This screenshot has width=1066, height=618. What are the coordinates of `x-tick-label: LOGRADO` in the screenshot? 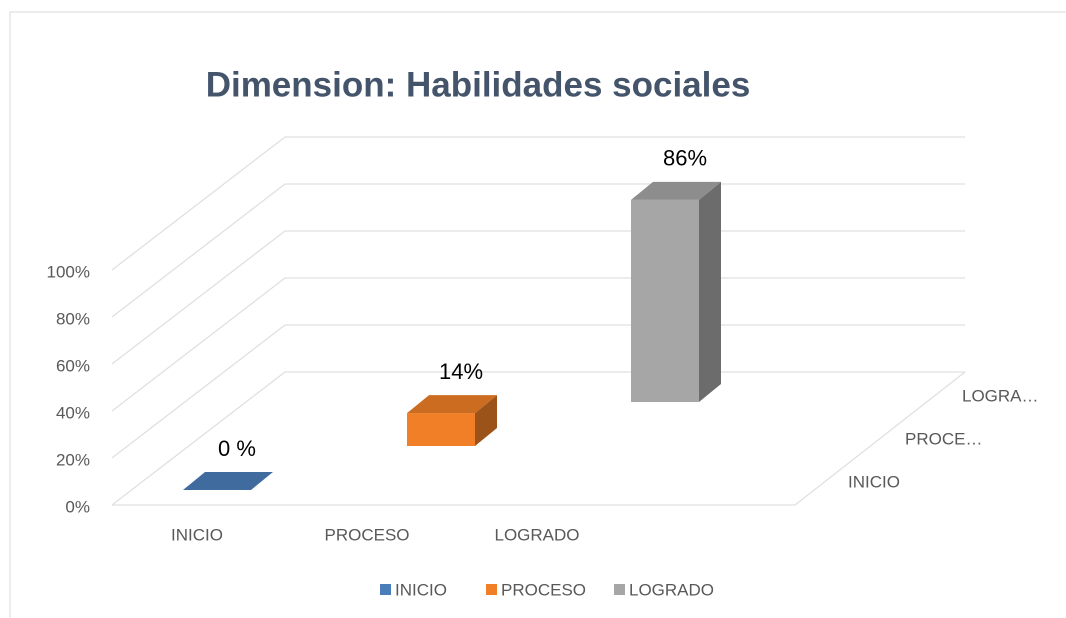 It's located at (536, 534).